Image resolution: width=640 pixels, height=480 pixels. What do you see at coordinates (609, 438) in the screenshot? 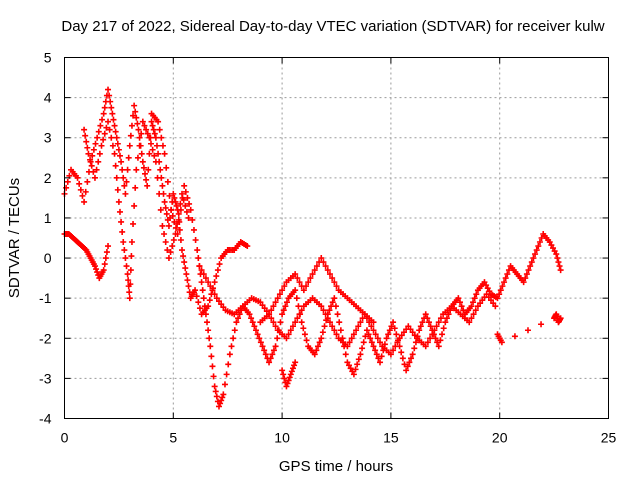
I see `x-tick-label: 25` at bounding box center [609, 438].